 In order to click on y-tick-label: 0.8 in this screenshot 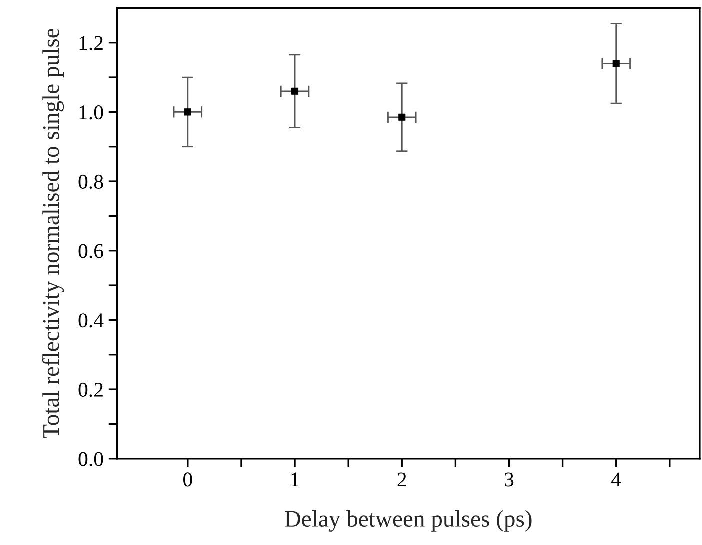, I will do `click(91, 182)`.